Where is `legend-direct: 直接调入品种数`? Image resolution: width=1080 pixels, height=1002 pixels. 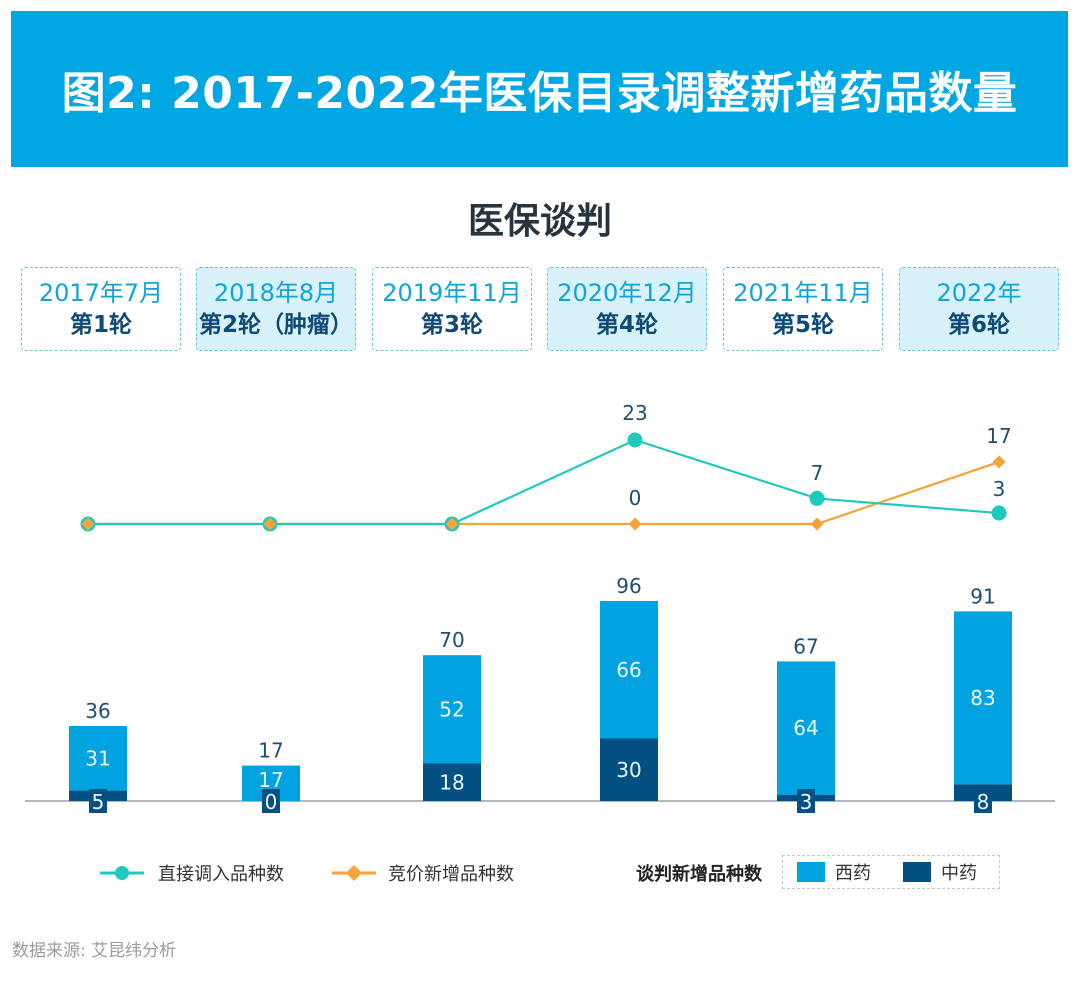 legend-direct: 直接调入品种数 is located at coordinates (192, 873).